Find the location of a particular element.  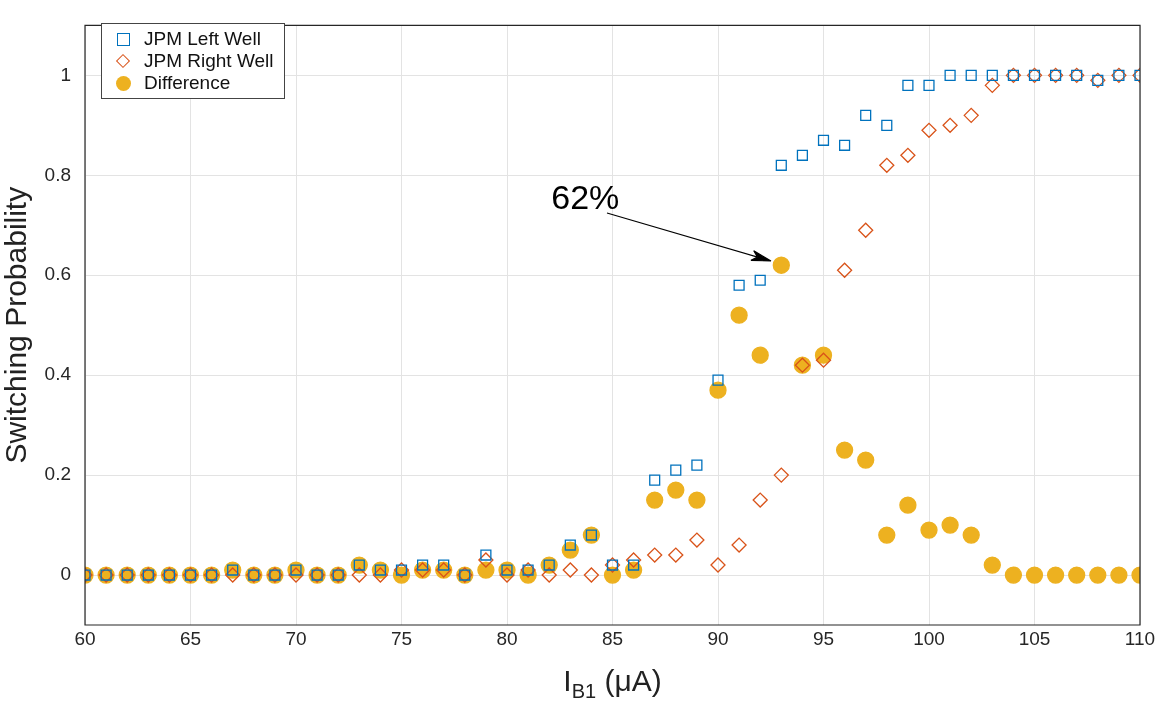

x-tick-label: 110 is located at coordinates (1140, 638).